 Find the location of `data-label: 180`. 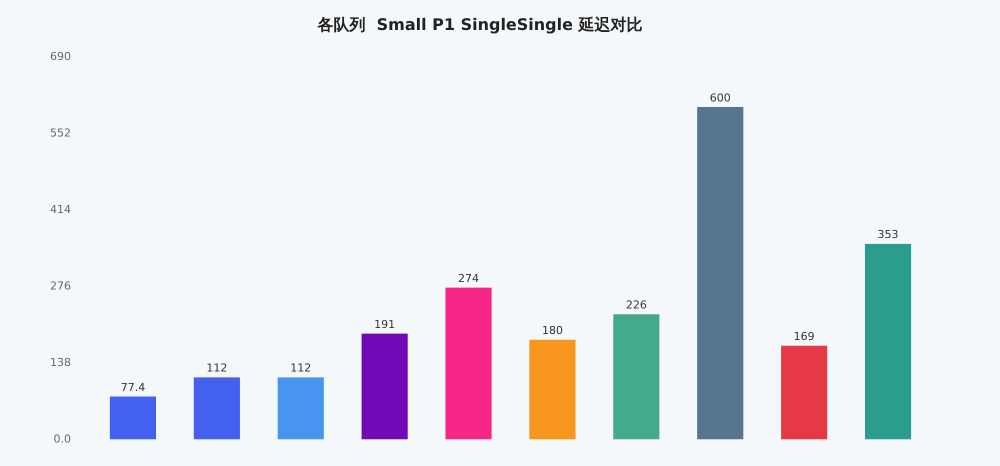

data-label: 180 is located at coordinates (552, 331).